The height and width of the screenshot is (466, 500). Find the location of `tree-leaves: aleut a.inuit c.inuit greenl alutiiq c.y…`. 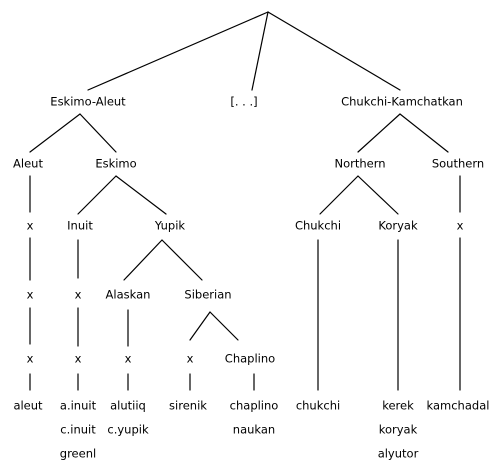

tree-leaves: aleut a.inuit c.inuit greenl alutiiq c.y… is located at coordinates (251, 430).